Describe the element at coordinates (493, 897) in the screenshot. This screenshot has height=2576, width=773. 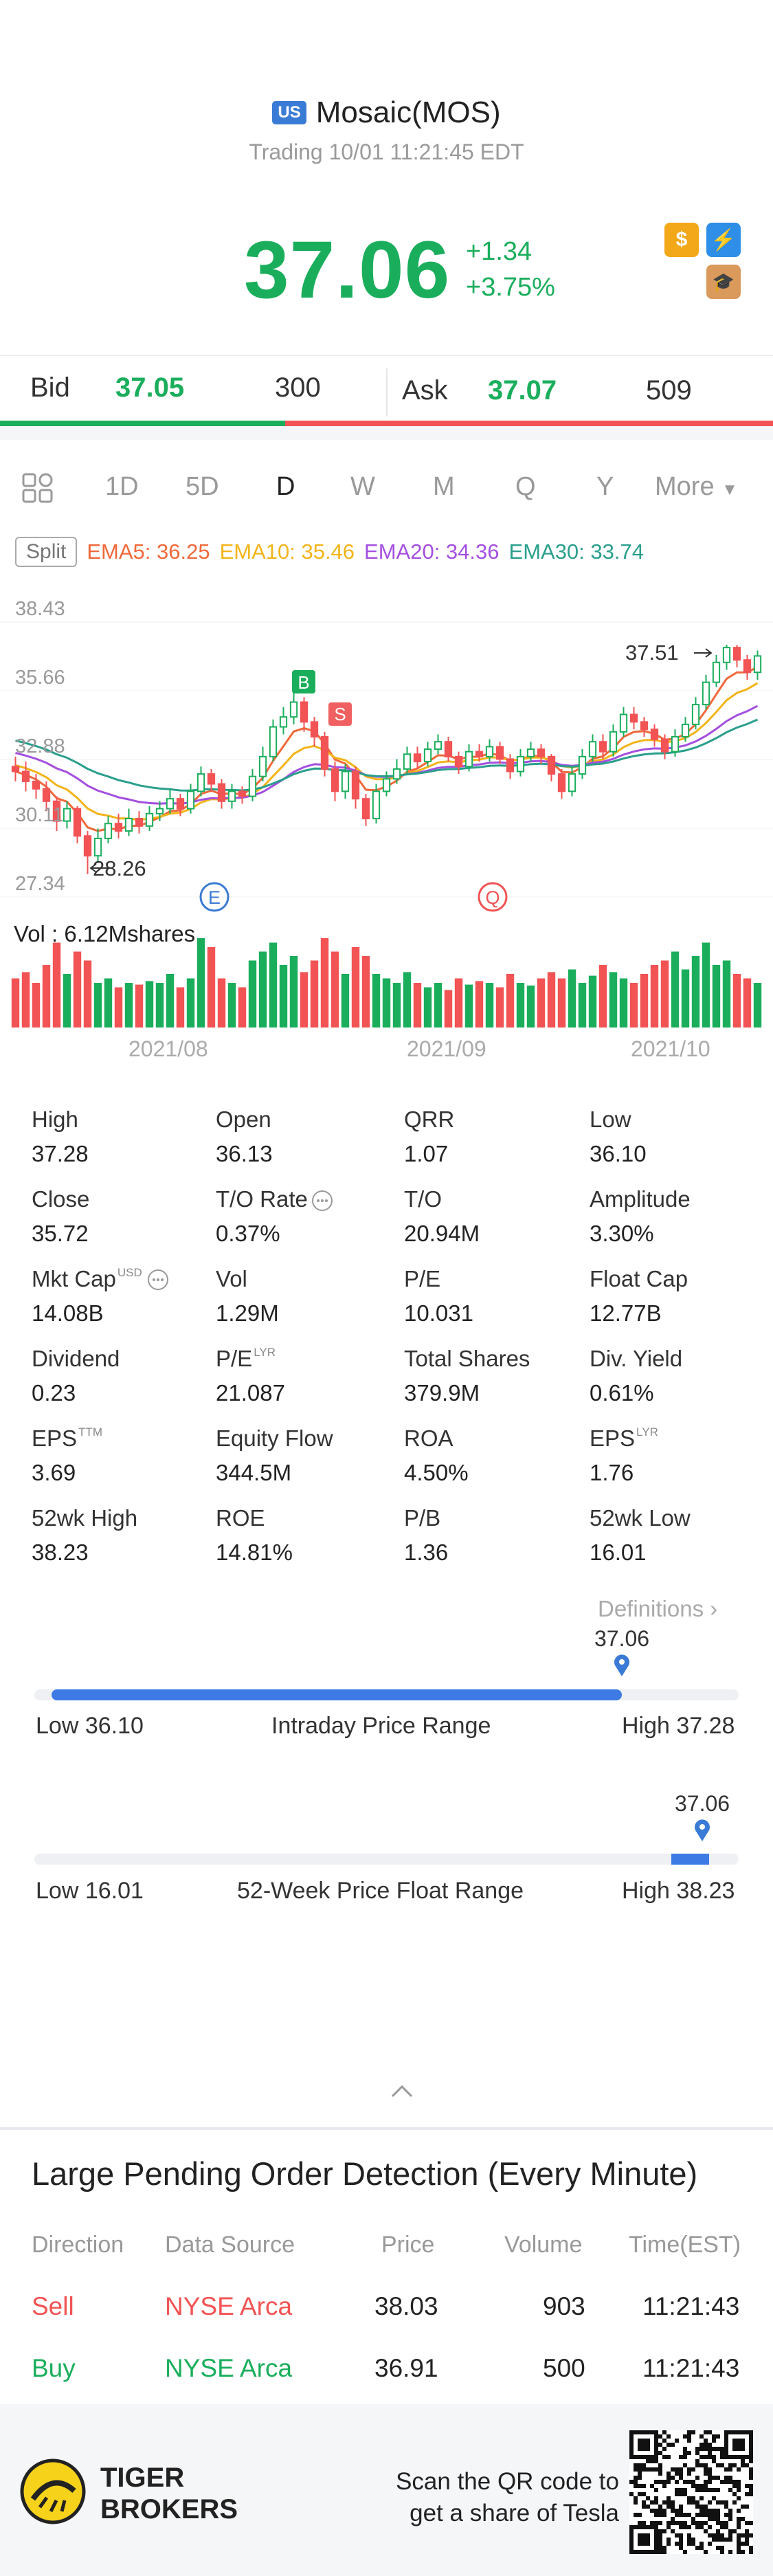
I see `q-event-icon` at that location.